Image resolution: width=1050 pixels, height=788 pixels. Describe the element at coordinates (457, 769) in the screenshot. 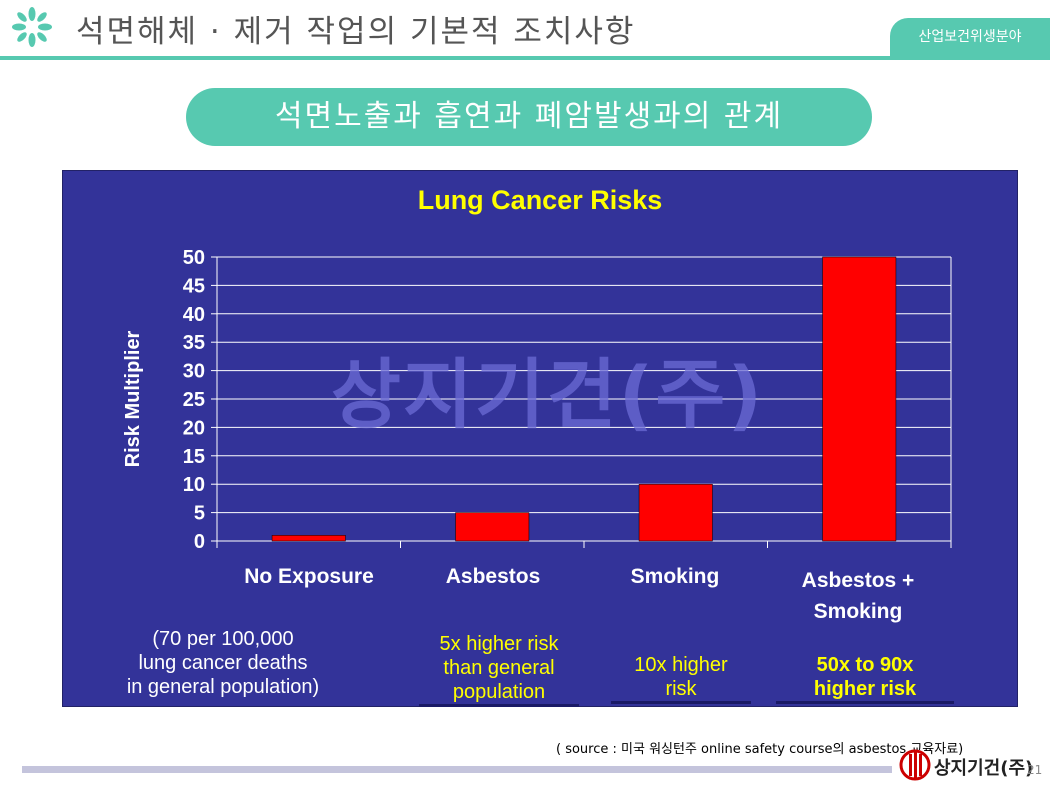

I see `footer-bar` at that location.